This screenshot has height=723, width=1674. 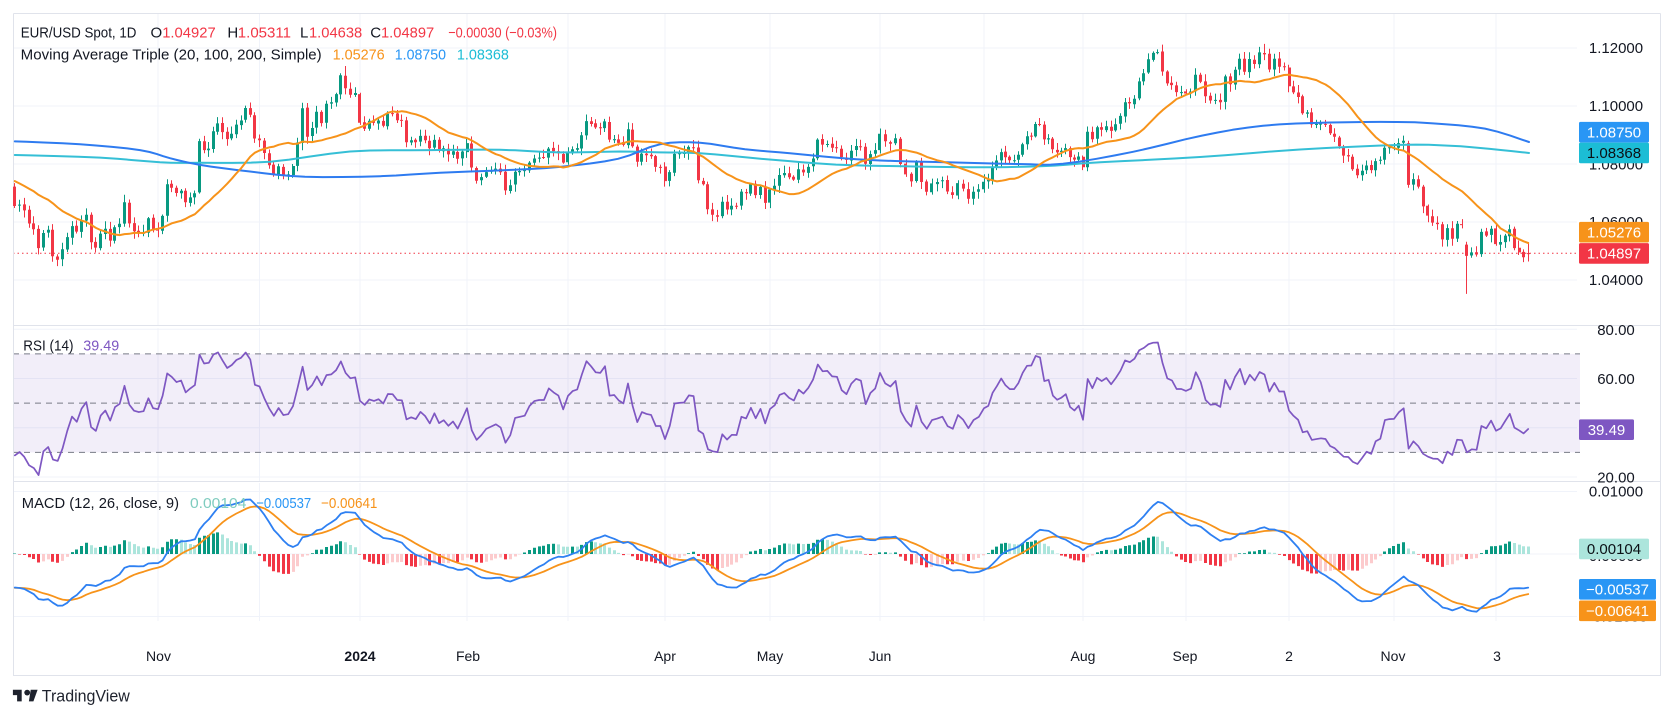 What do you see at coordinates (48, 345) in the screenshot?
I see `svg-text: RSI (14)` at bounding box center [48, 345].